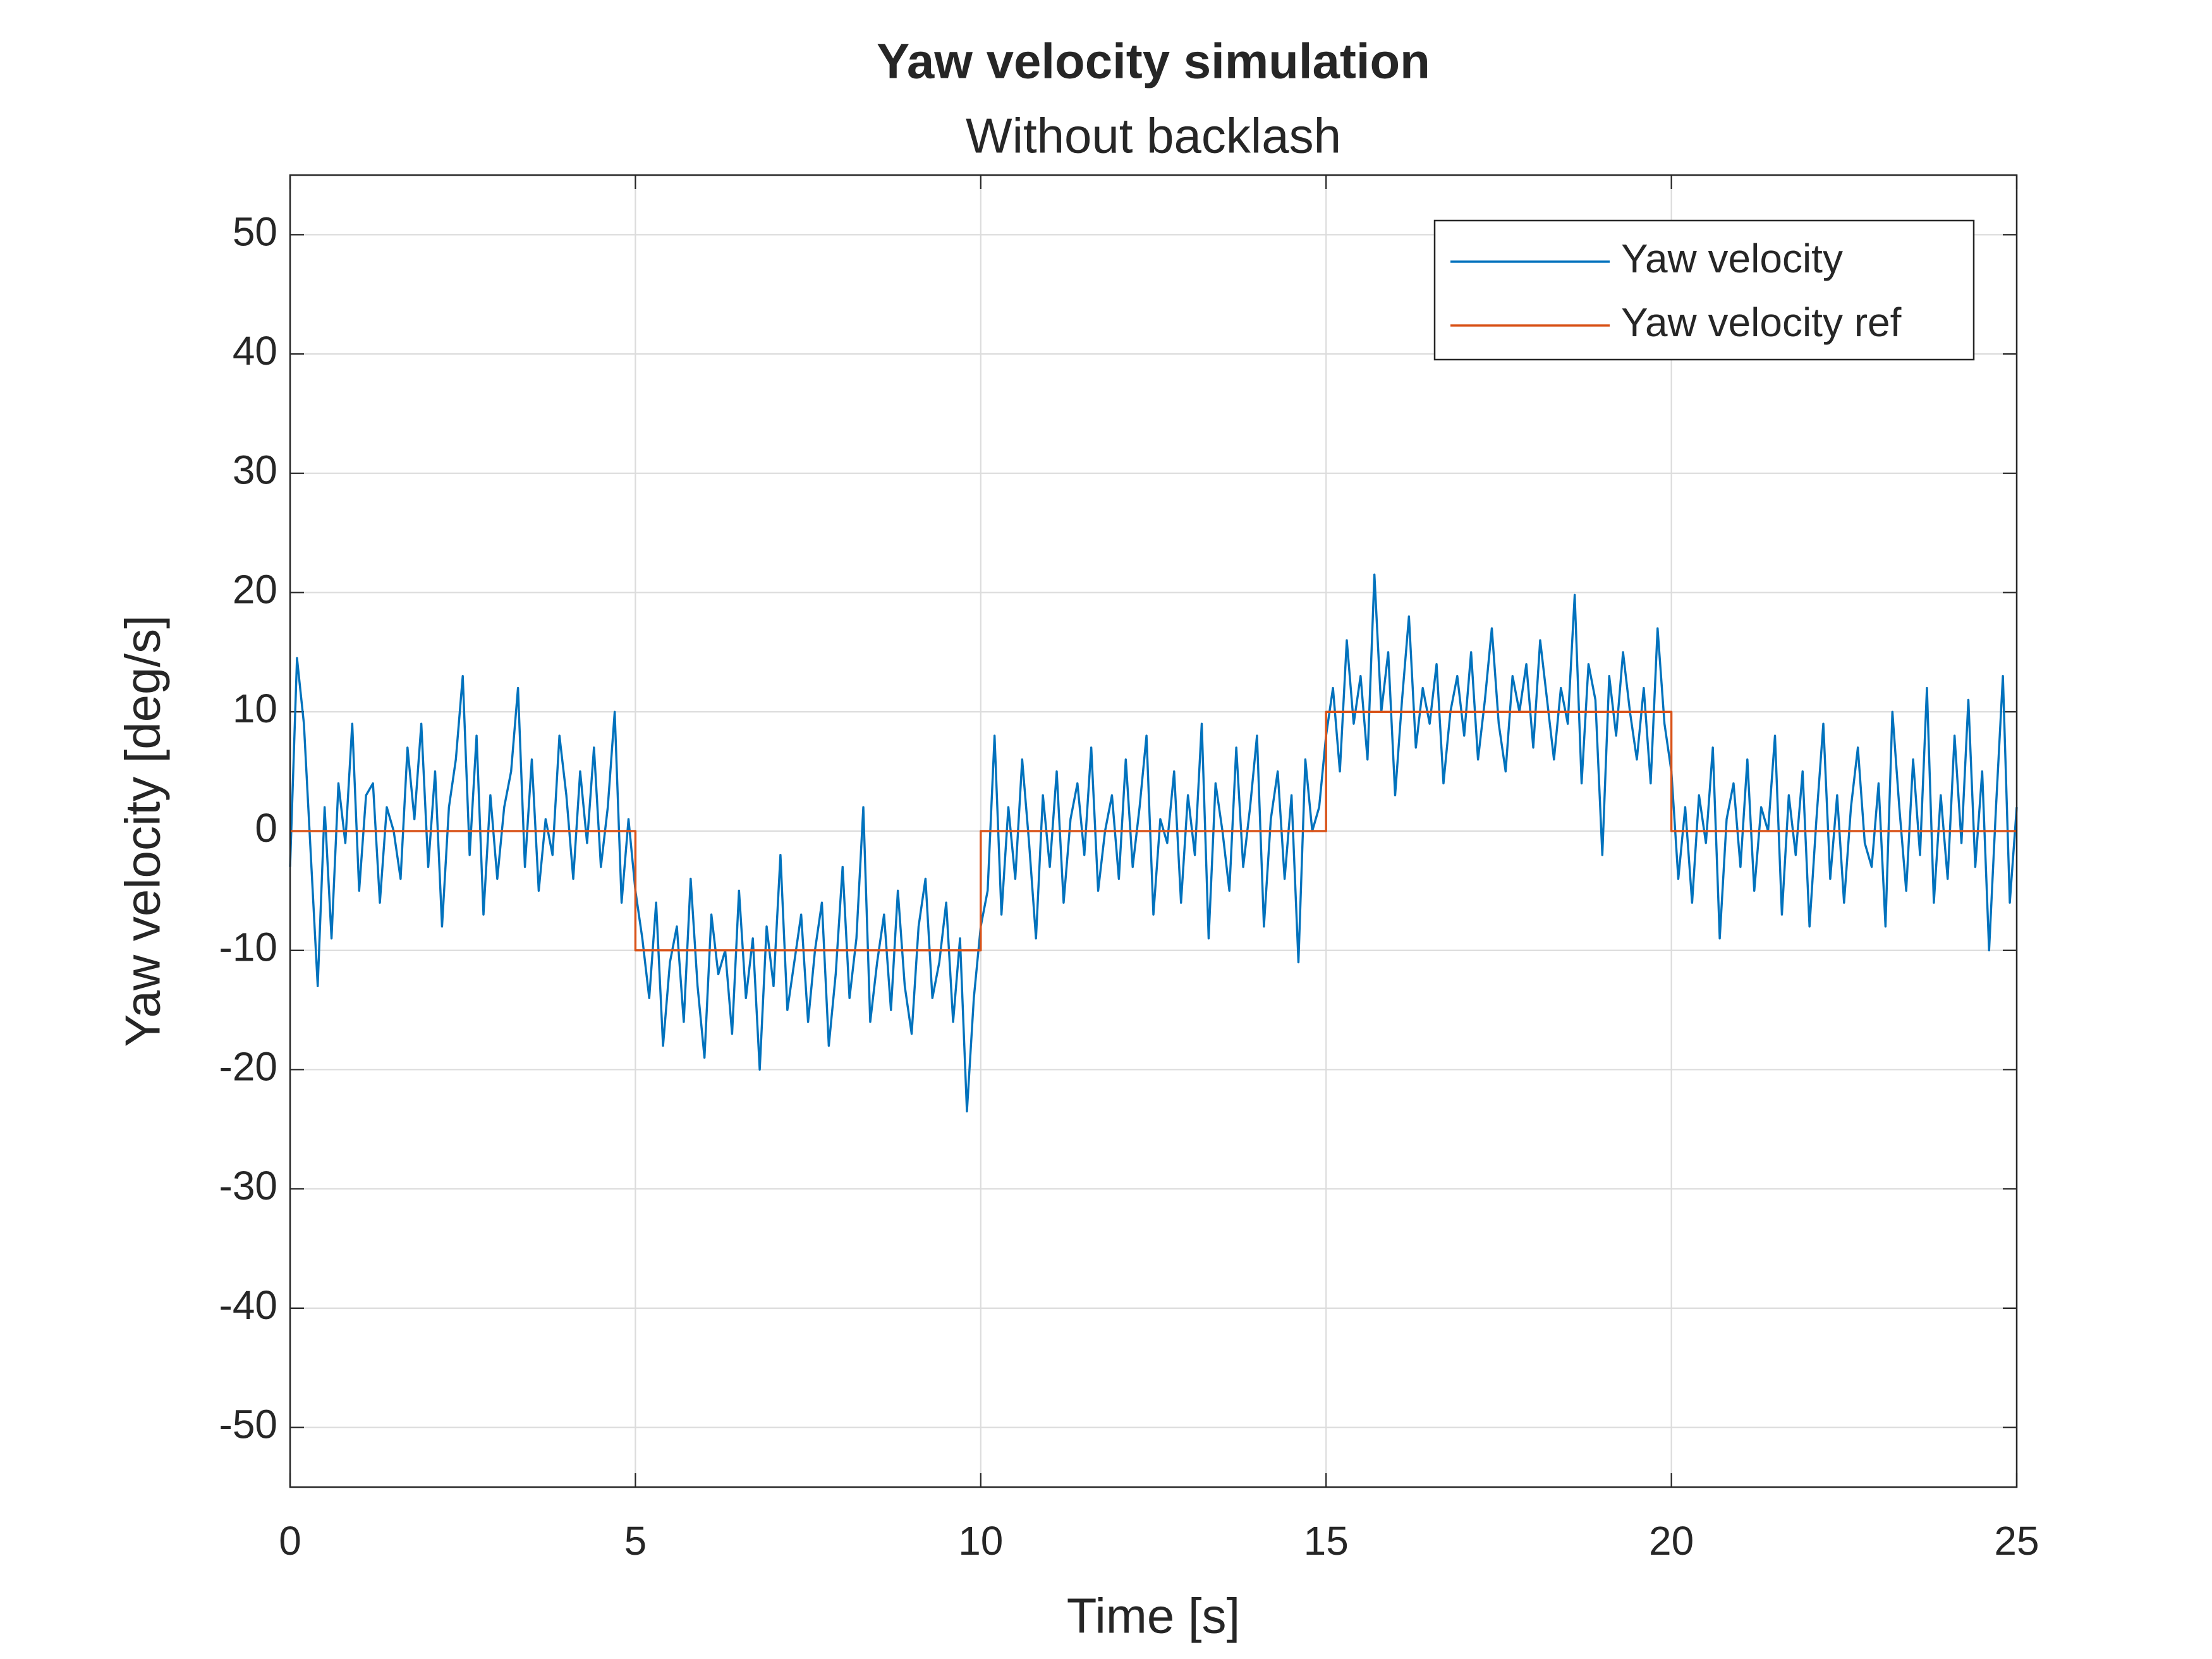 Image resolution: width=2212 pixels, height=1659 pixels. Describe the element at coordinates (1153, 61) in the screenshot. I see `chart-title: Yaw velocity simulation` at that location.